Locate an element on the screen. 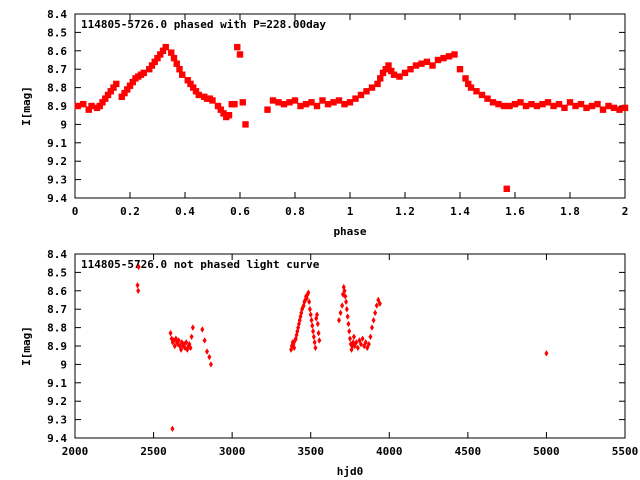  y-tick-label: 8.8 is located at coordinates (57, 328).